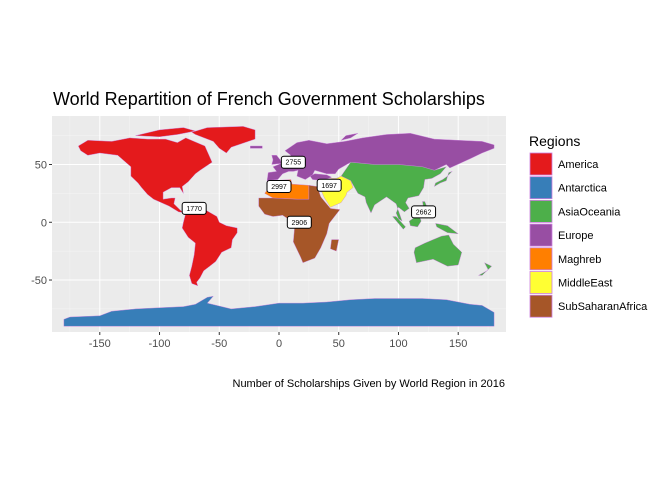  What do you see at coordinates (458, 344) in the screenshot?
I see `x-tick-label: 150` at bounding box center [458, 344].